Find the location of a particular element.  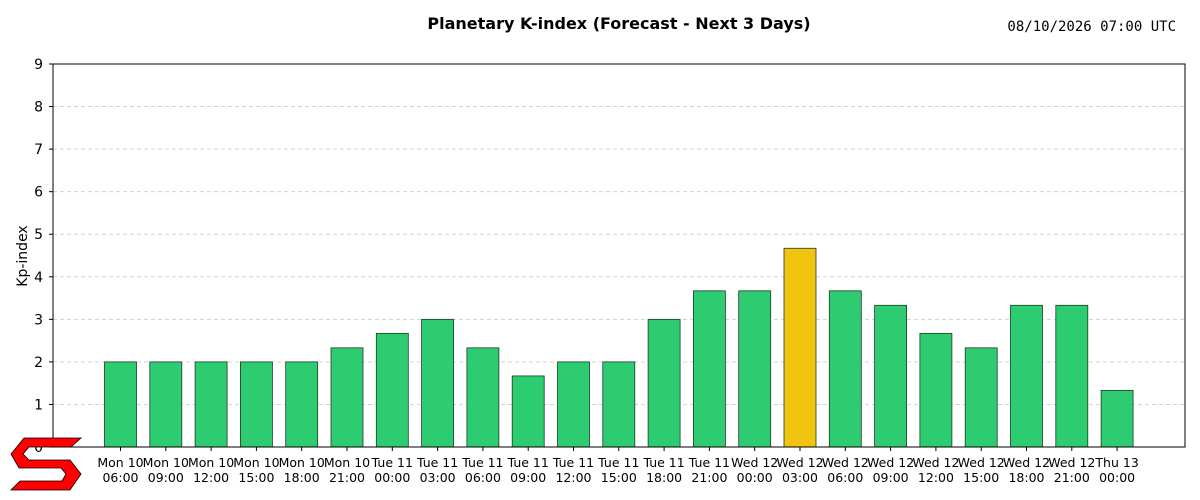

y-tick-label: 9 is located at coordinates (38, 65).